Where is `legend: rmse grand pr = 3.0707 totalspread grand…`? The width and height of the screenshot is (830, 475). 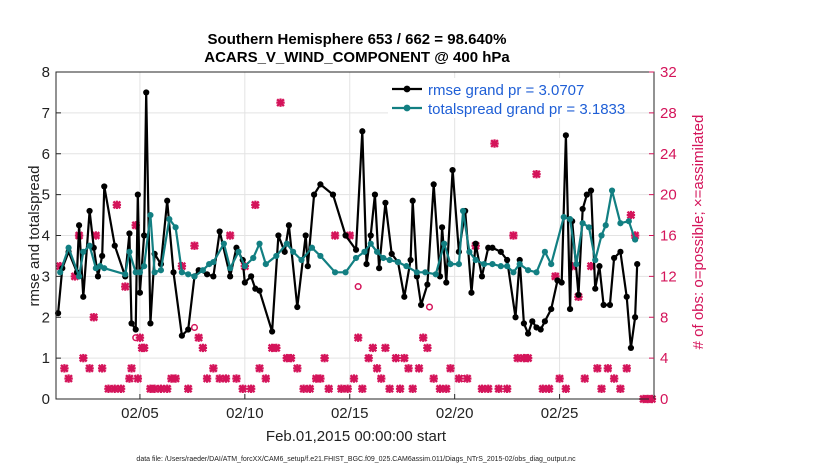
legend: rmse grand pr = 3.0707 totalspread grand… is located at coordinates (506, 98).